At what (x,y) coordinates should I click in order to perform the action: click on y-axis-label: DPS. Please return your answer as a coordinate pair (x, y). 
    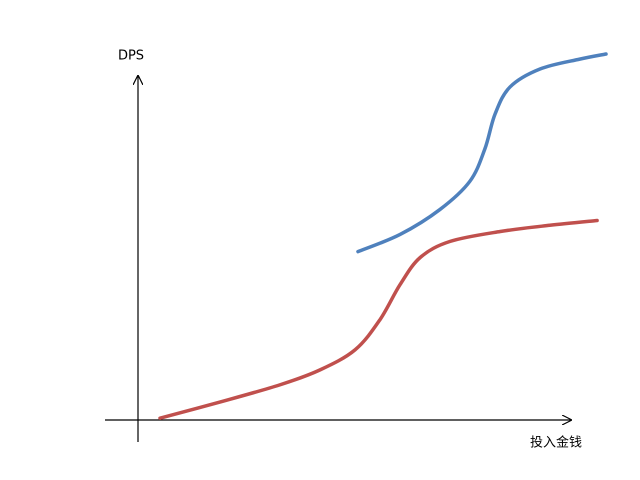
    Looking at the image, I should click on (131, 56).